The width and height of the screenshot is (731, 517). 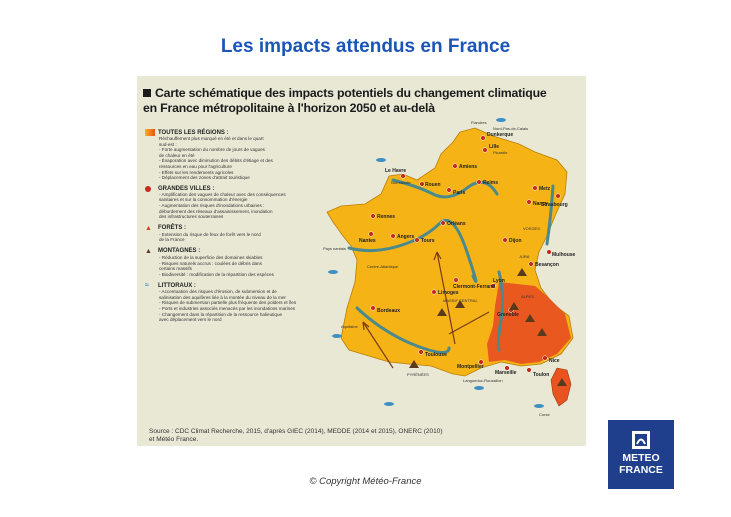 What do you see at coordinates (412, 251) in the screenshot?
I see `river-loire` at bounding box center [412, 251].